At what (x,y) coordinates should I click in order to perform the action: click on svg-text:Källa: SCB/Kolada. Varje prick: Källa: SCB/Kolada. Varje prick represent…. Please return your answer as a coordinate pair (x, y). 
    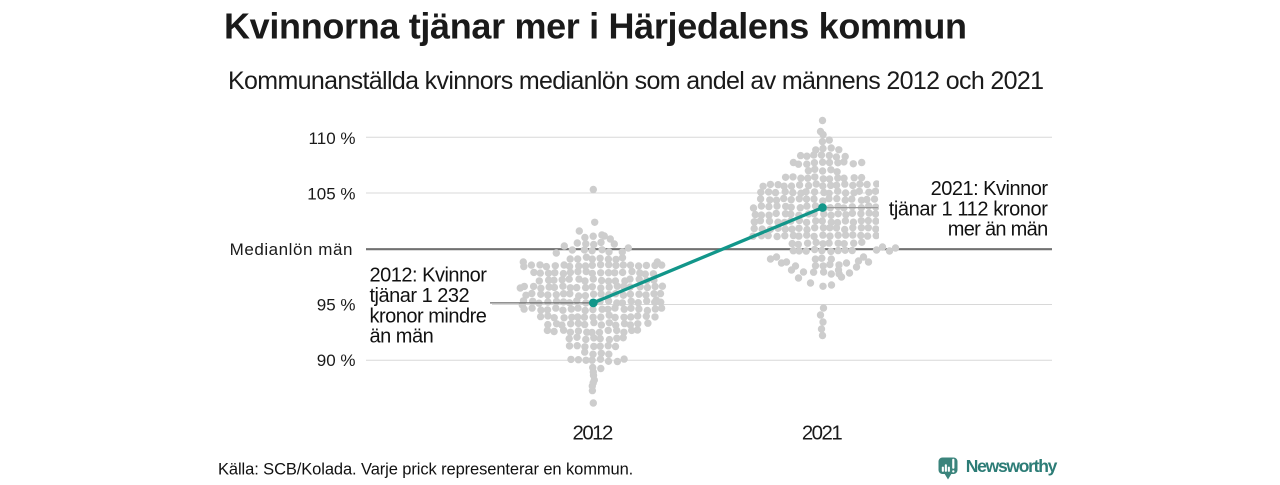
    Looking at the image, I should click on (425, 469).